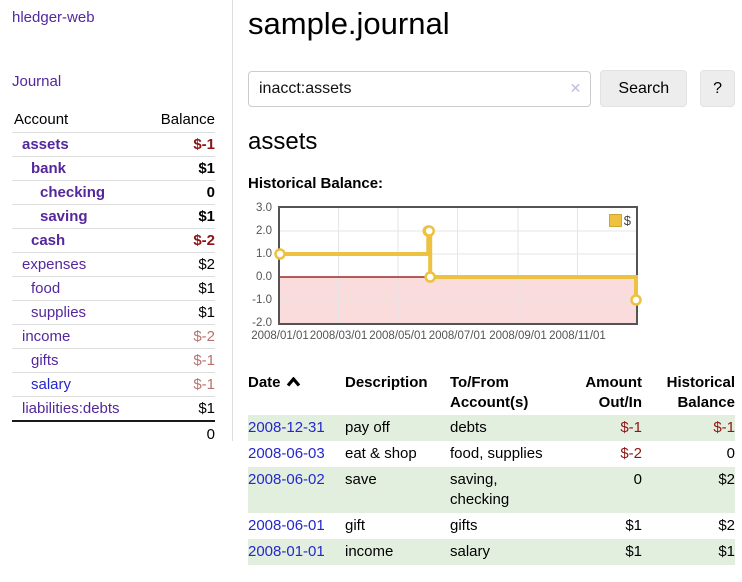 Image resolution: width=742 pixels, height=582 pixels. What do you see at coordinates (71, 408) in the screenshot?
I see `sidebar-account-liabilities-debts: liabilities:debts` at bounding box center [71, 408].